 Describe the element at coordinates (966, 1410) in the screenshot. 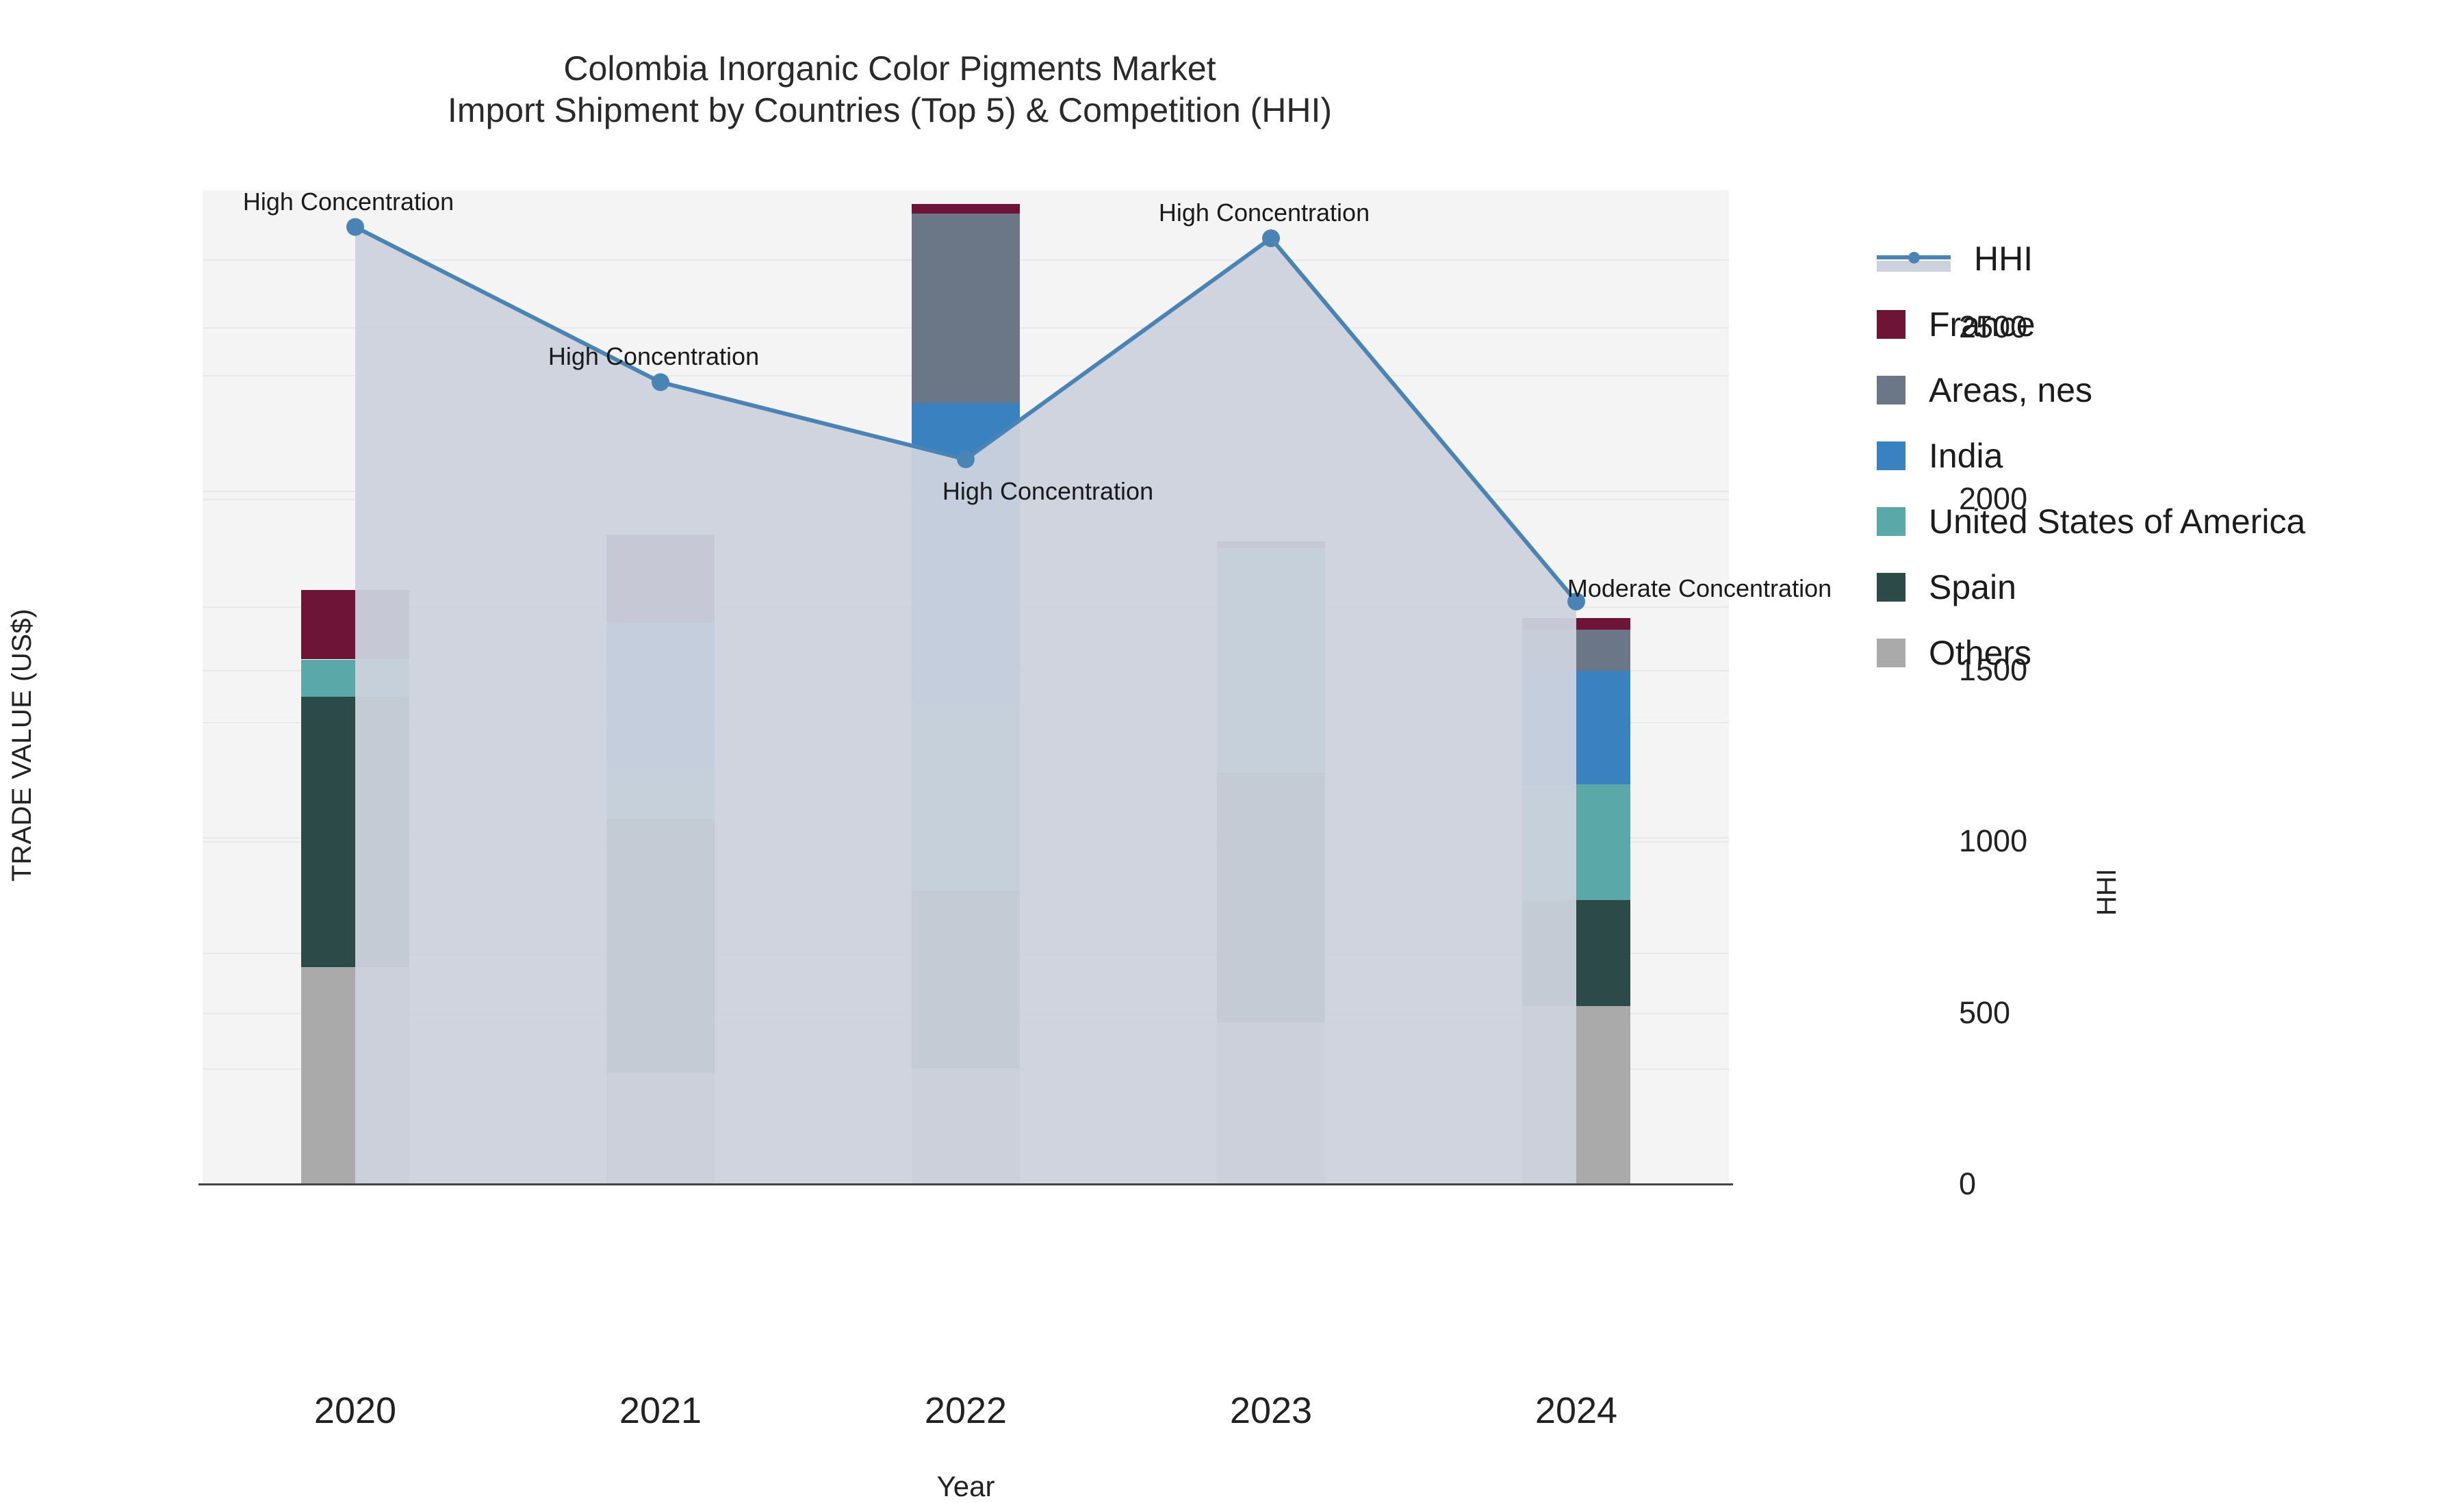

I see `x-axis-tick-label: 2022` at that location.